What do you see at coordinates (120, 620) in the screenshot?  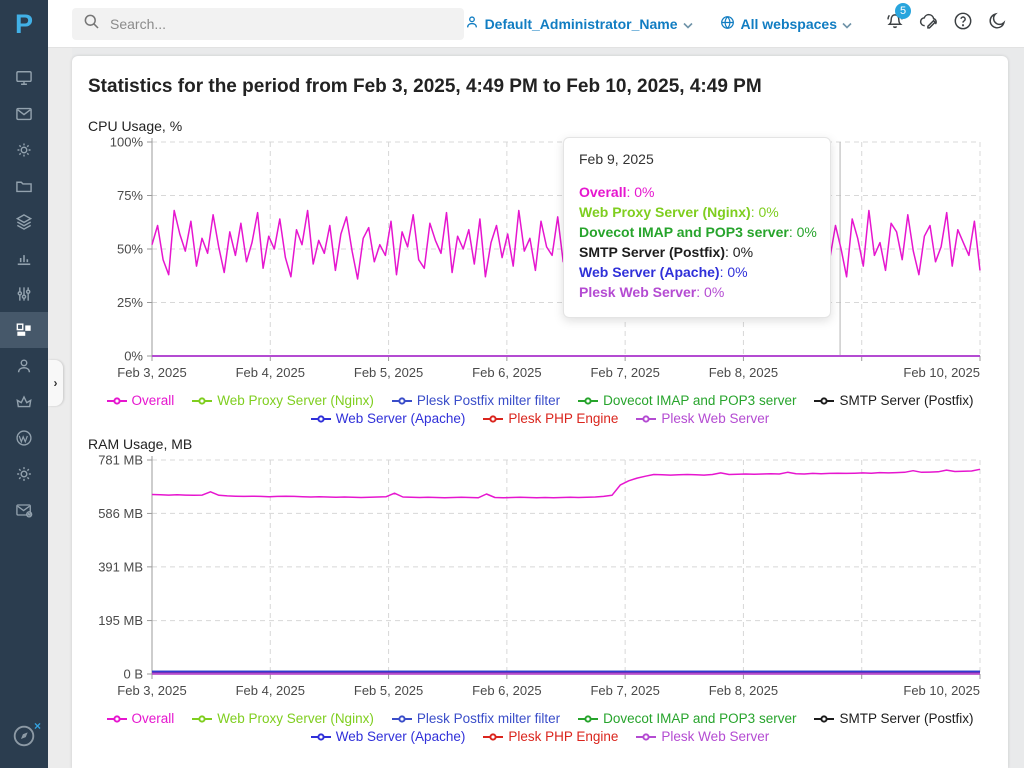 I see `svg-text: 195 MB` at bounding box center [120, 620].